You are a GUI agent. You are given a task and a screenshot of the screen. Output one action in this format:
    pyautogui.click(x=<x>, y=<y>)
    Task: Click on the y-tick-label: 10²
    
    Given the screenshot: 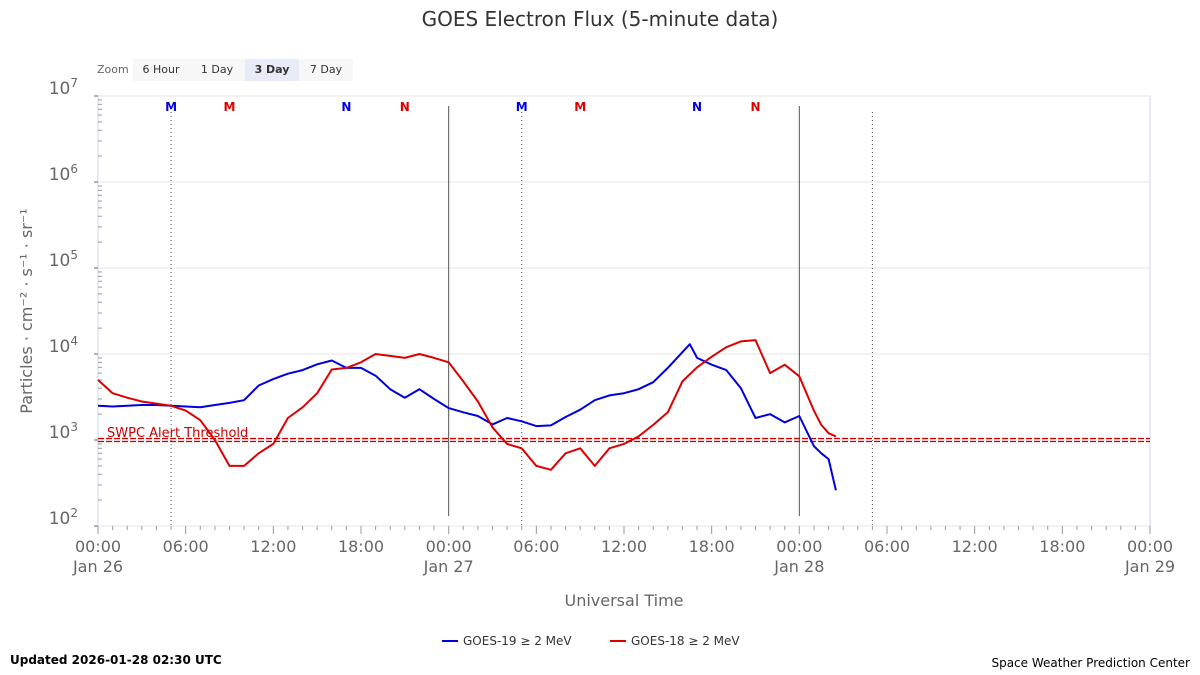 What is the action you would take?
    pyautogui.click(x=63, y=517)
    